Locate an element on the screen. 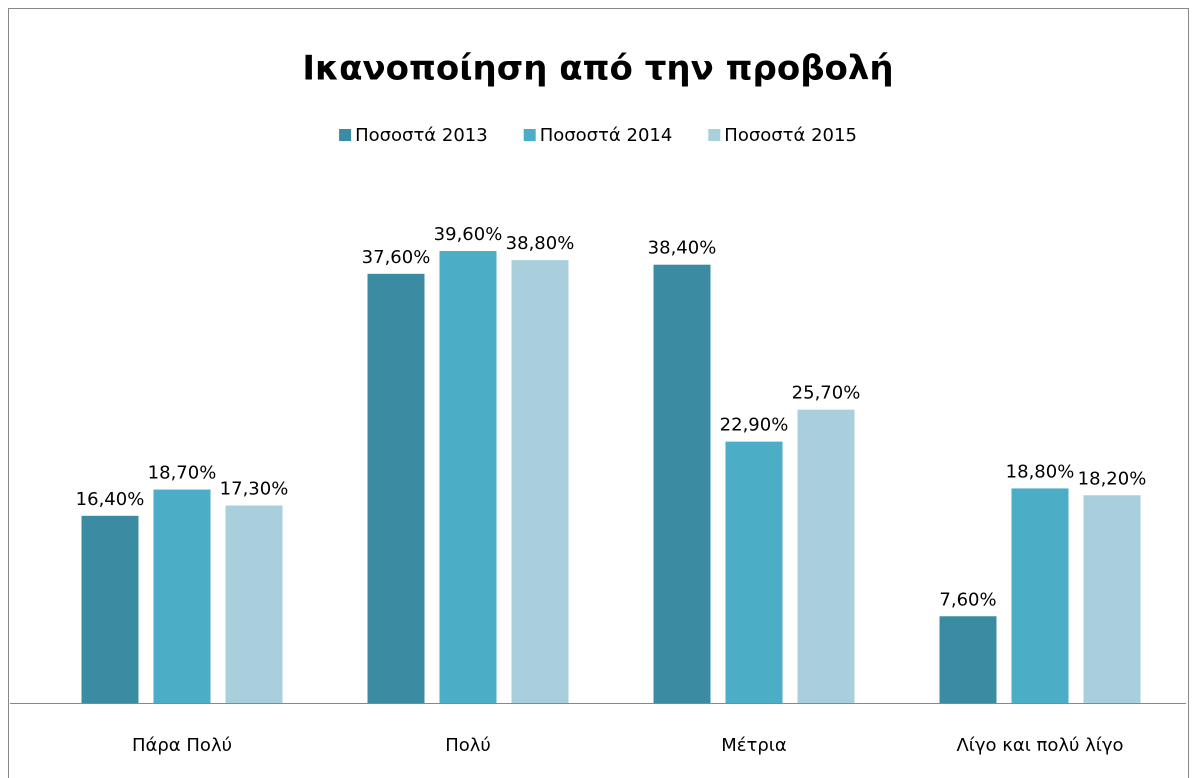 The image size is (1196, 778). x-tick-label: Πολύ is located at coordinates (468, 745).